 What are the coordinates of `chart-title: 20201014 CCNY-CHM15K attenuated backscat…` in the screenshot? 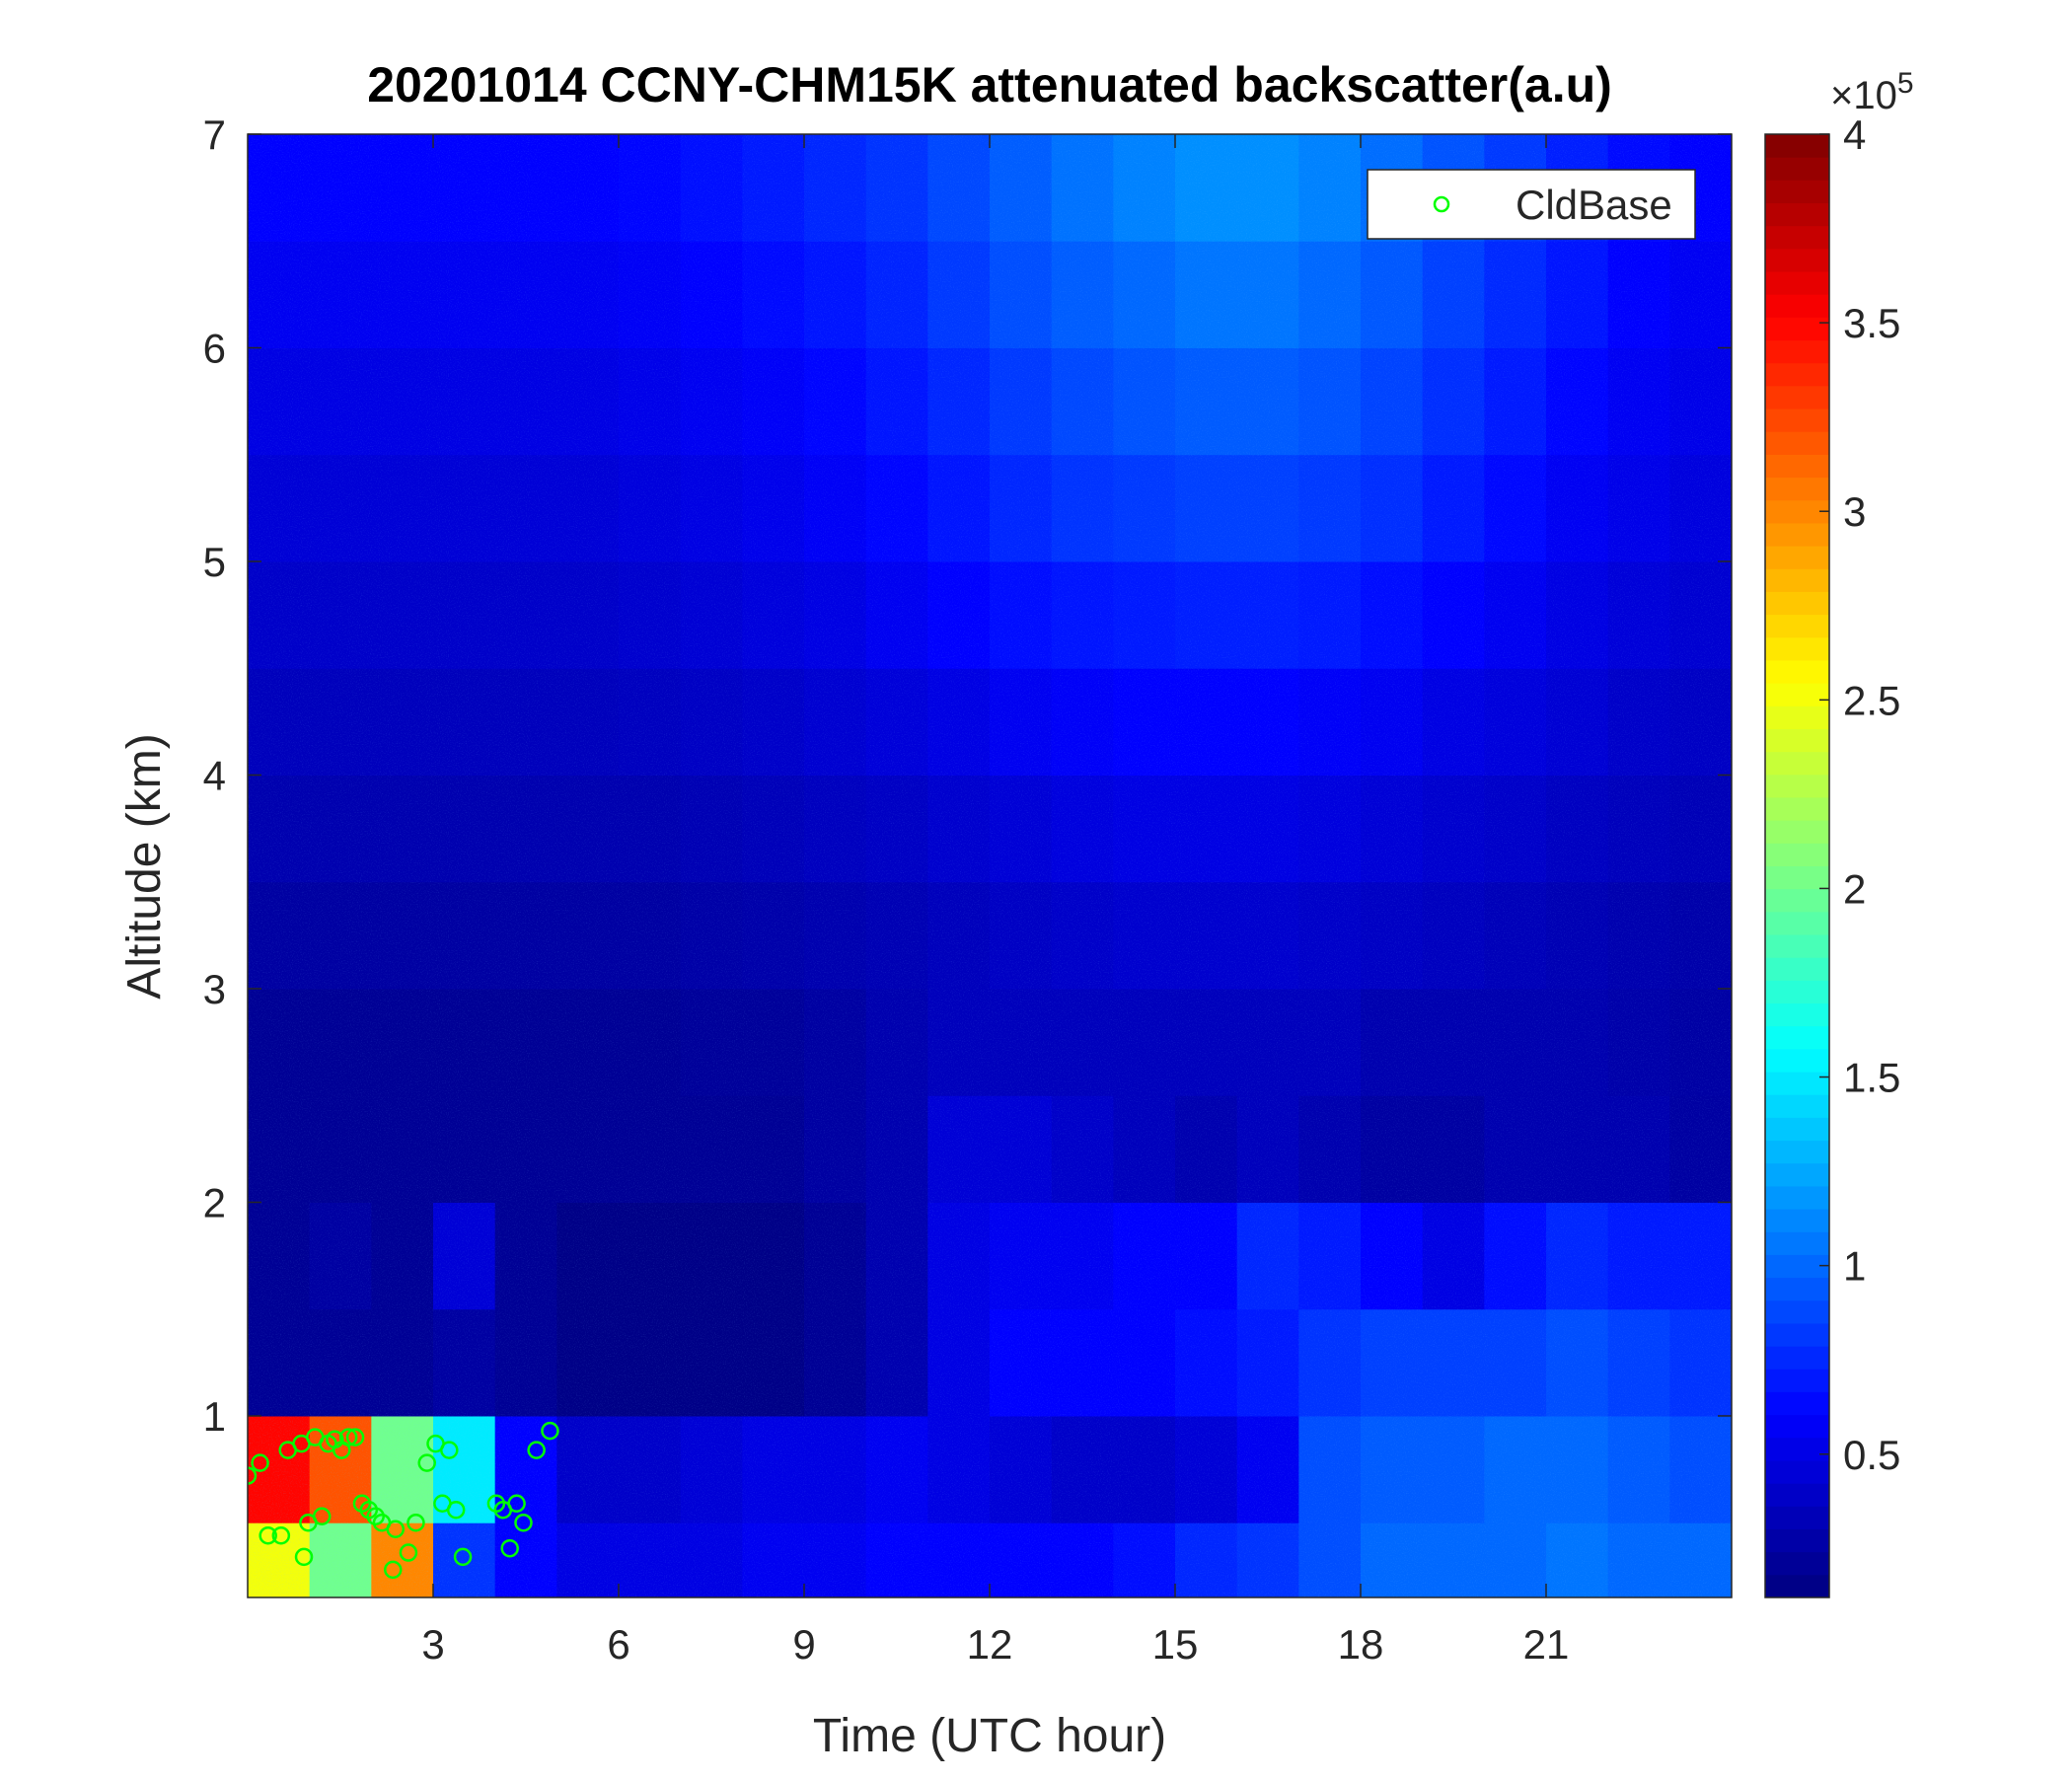 It's located at (990, 84).